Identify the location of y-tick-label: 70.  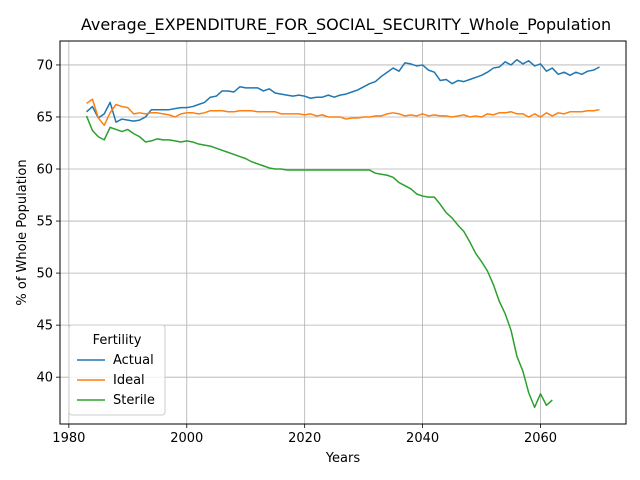
(44, 65).